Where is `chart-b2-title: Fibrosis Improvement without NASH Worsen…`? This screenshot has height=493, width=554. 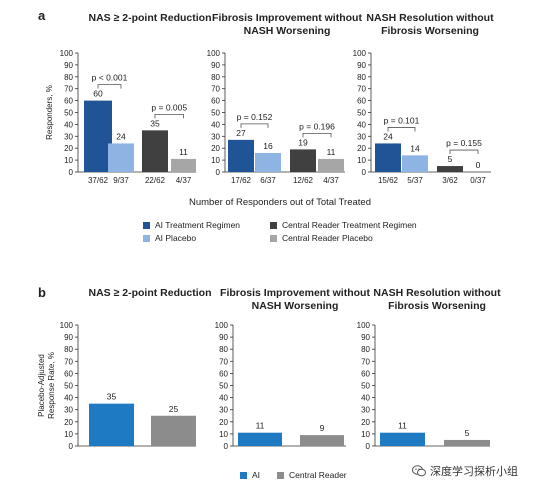
chart-b2-title: Fibrosis Improvement without NASH Worsen… is located at coordinates (295, 299).